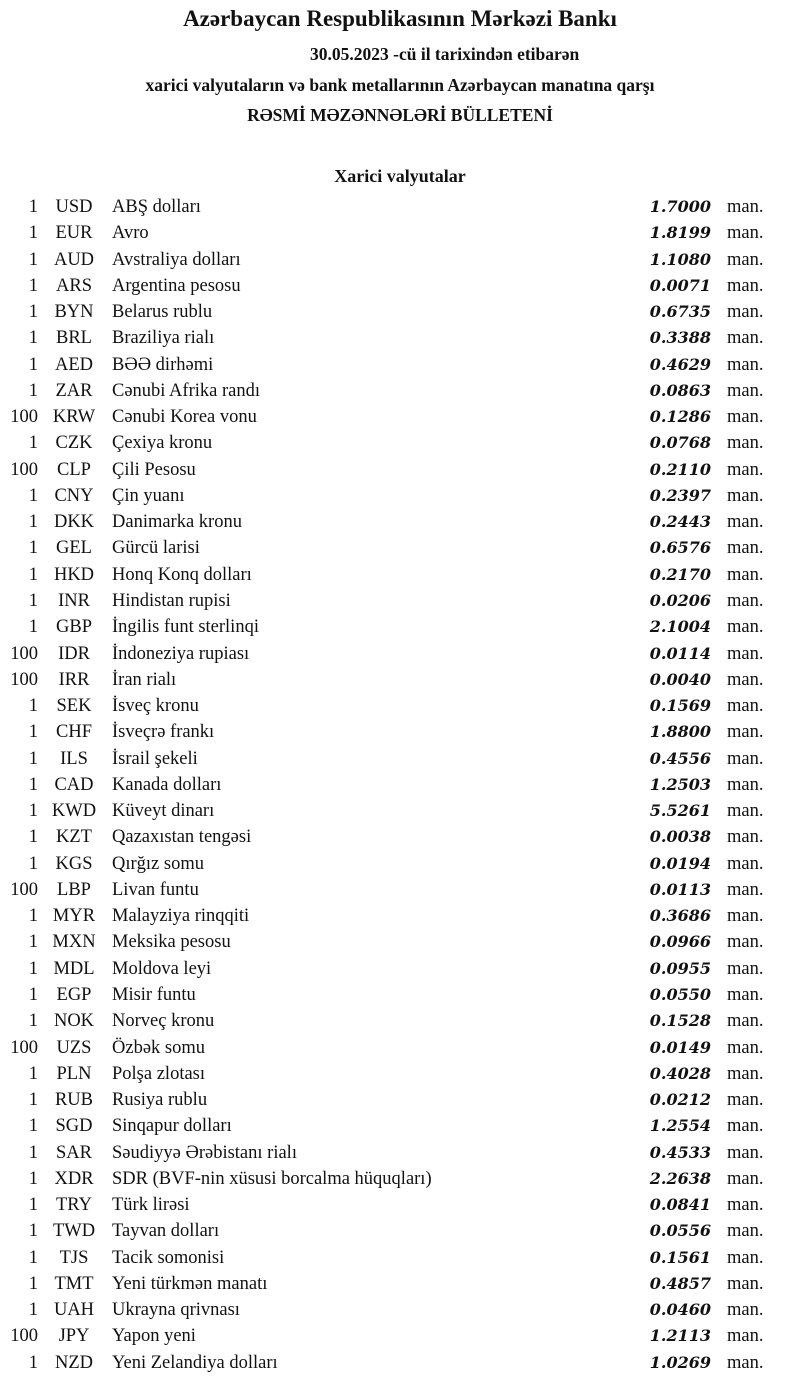 The height and width of the screenshot is (1377, 800). Describe the element at coordinates (680, 627) in the screenshot. I see `exchange-rate: 2.1004` at that location.